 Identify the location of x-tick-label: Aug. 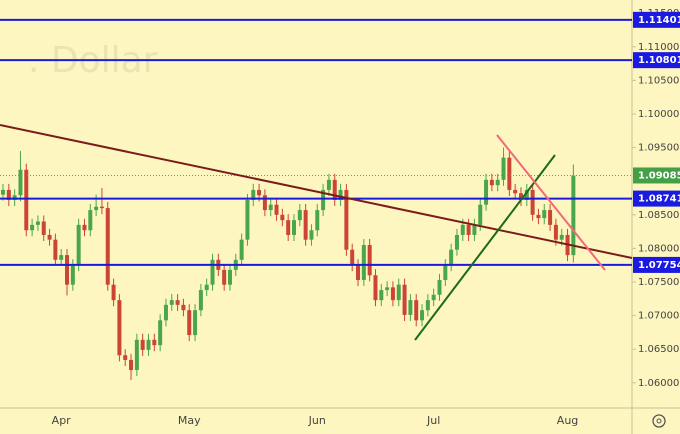
(567, 420).